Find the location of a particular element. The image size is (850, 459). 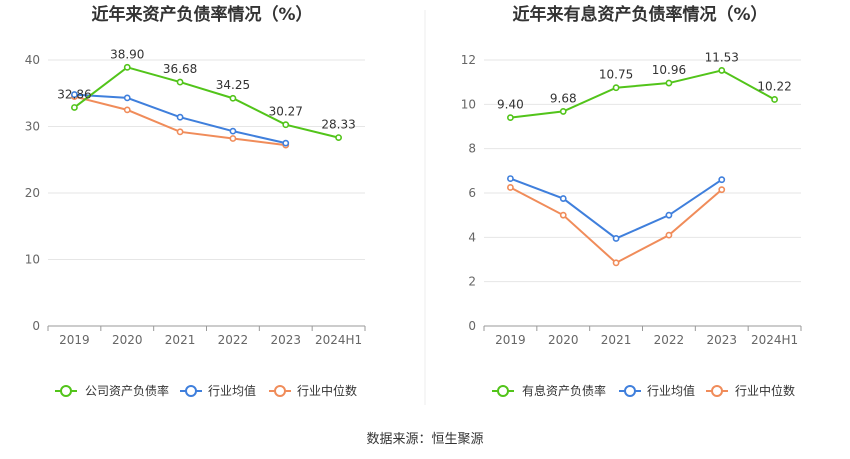

data-label: 10.96 is located at coordinates (669, 70).